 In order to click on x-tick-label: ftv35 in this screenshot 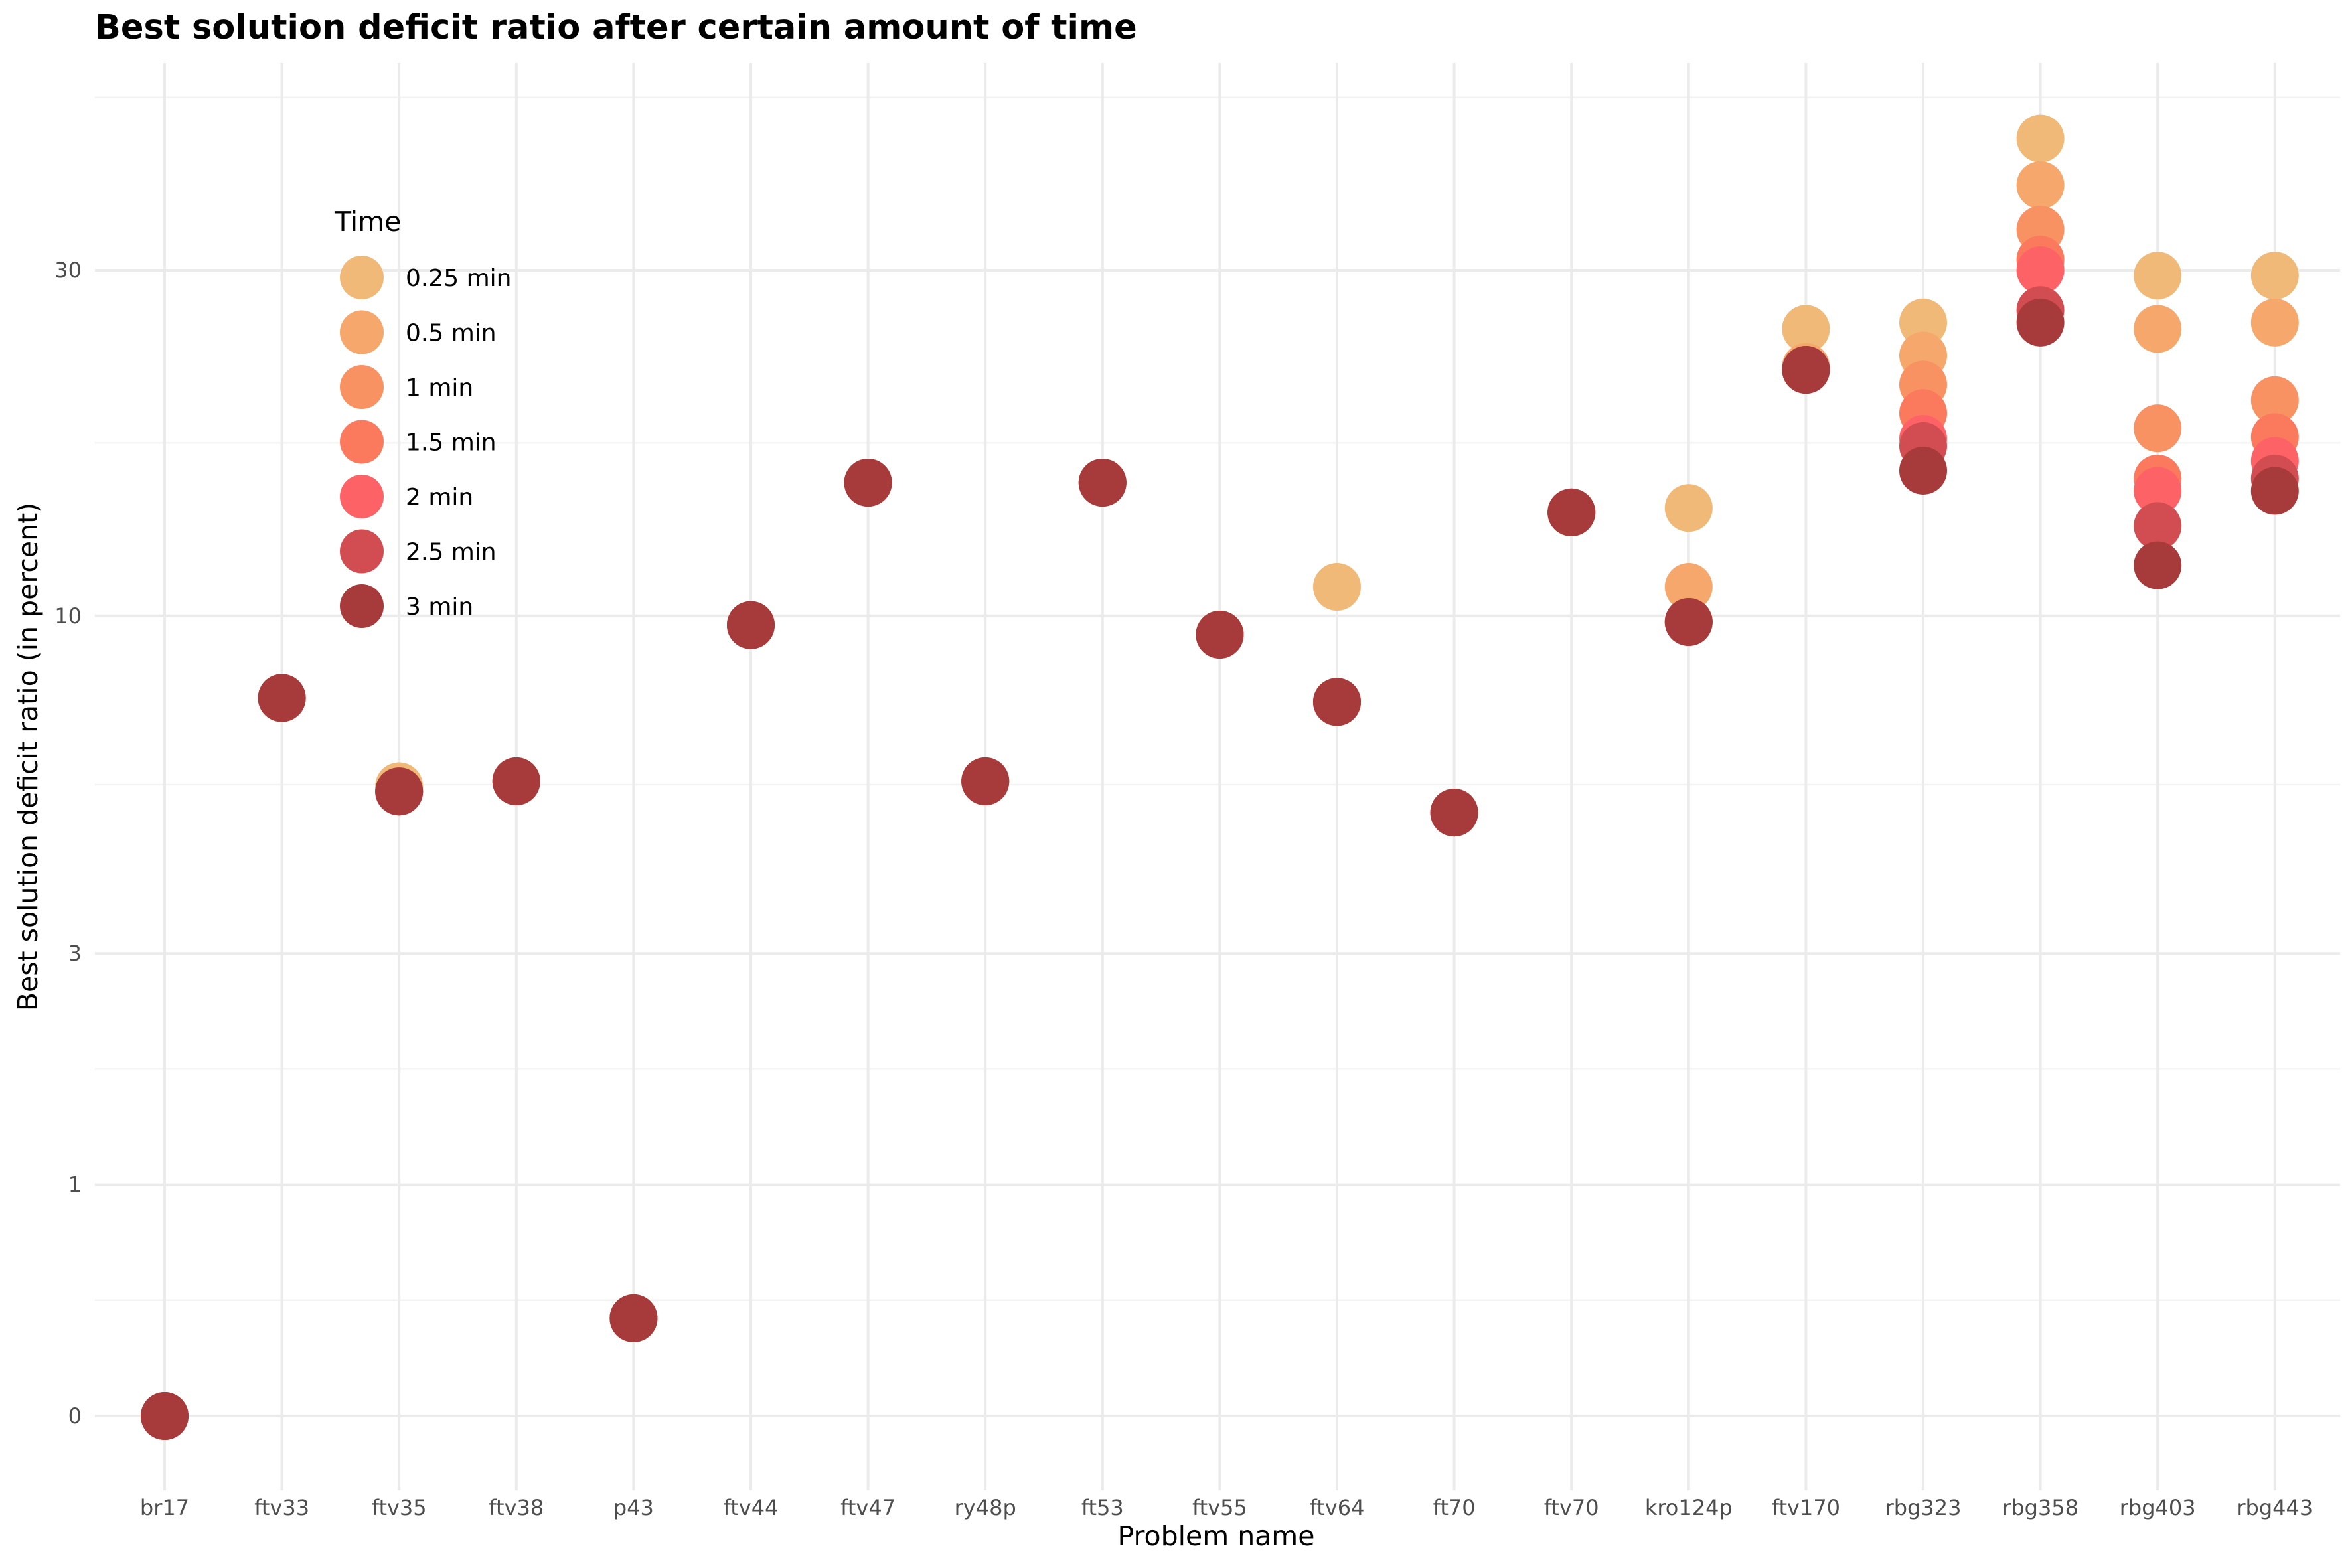, I will do `click(400, 1508)`.